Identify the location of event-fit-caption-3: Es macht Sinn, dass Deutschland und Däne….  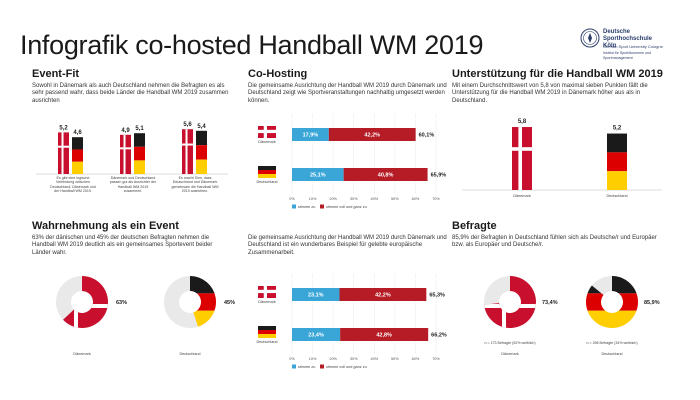
(195, 185).